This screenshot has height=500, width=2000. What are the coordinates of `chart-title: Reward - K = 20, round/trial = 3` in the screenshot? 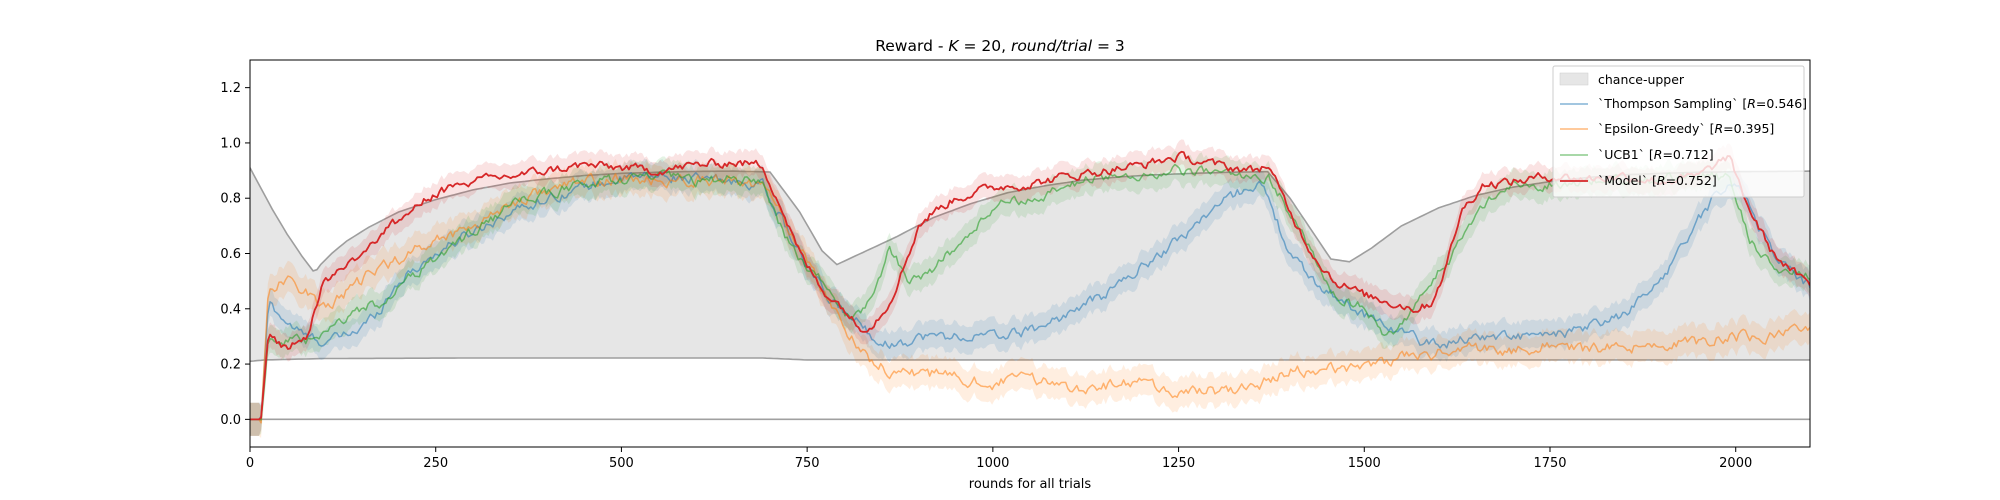 It's located at (1000, 46).